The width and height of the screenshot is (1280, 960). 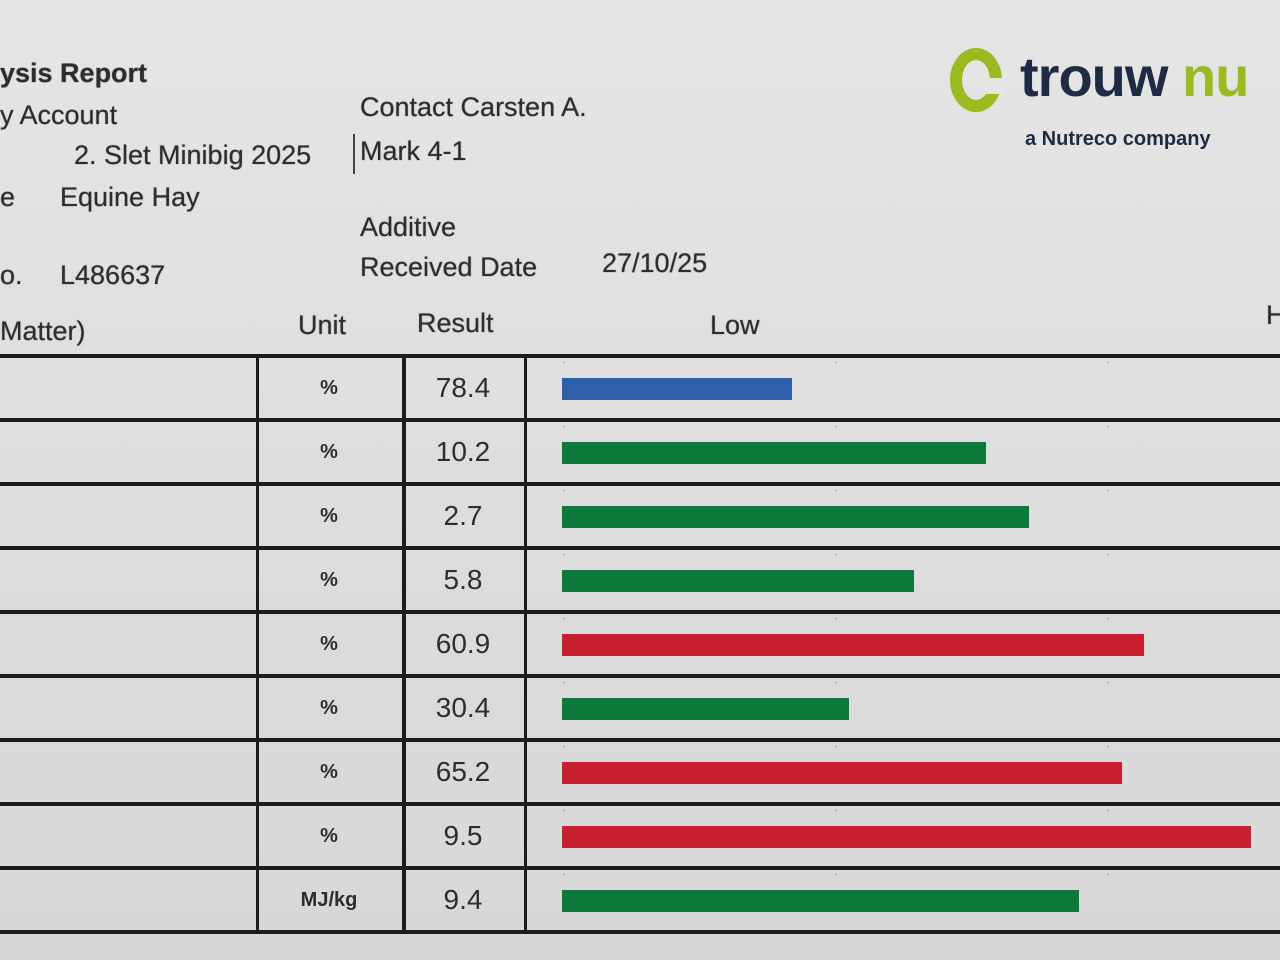 I want to click on logo-tagline: a Nutreco company, so click(x=1118, y=139).